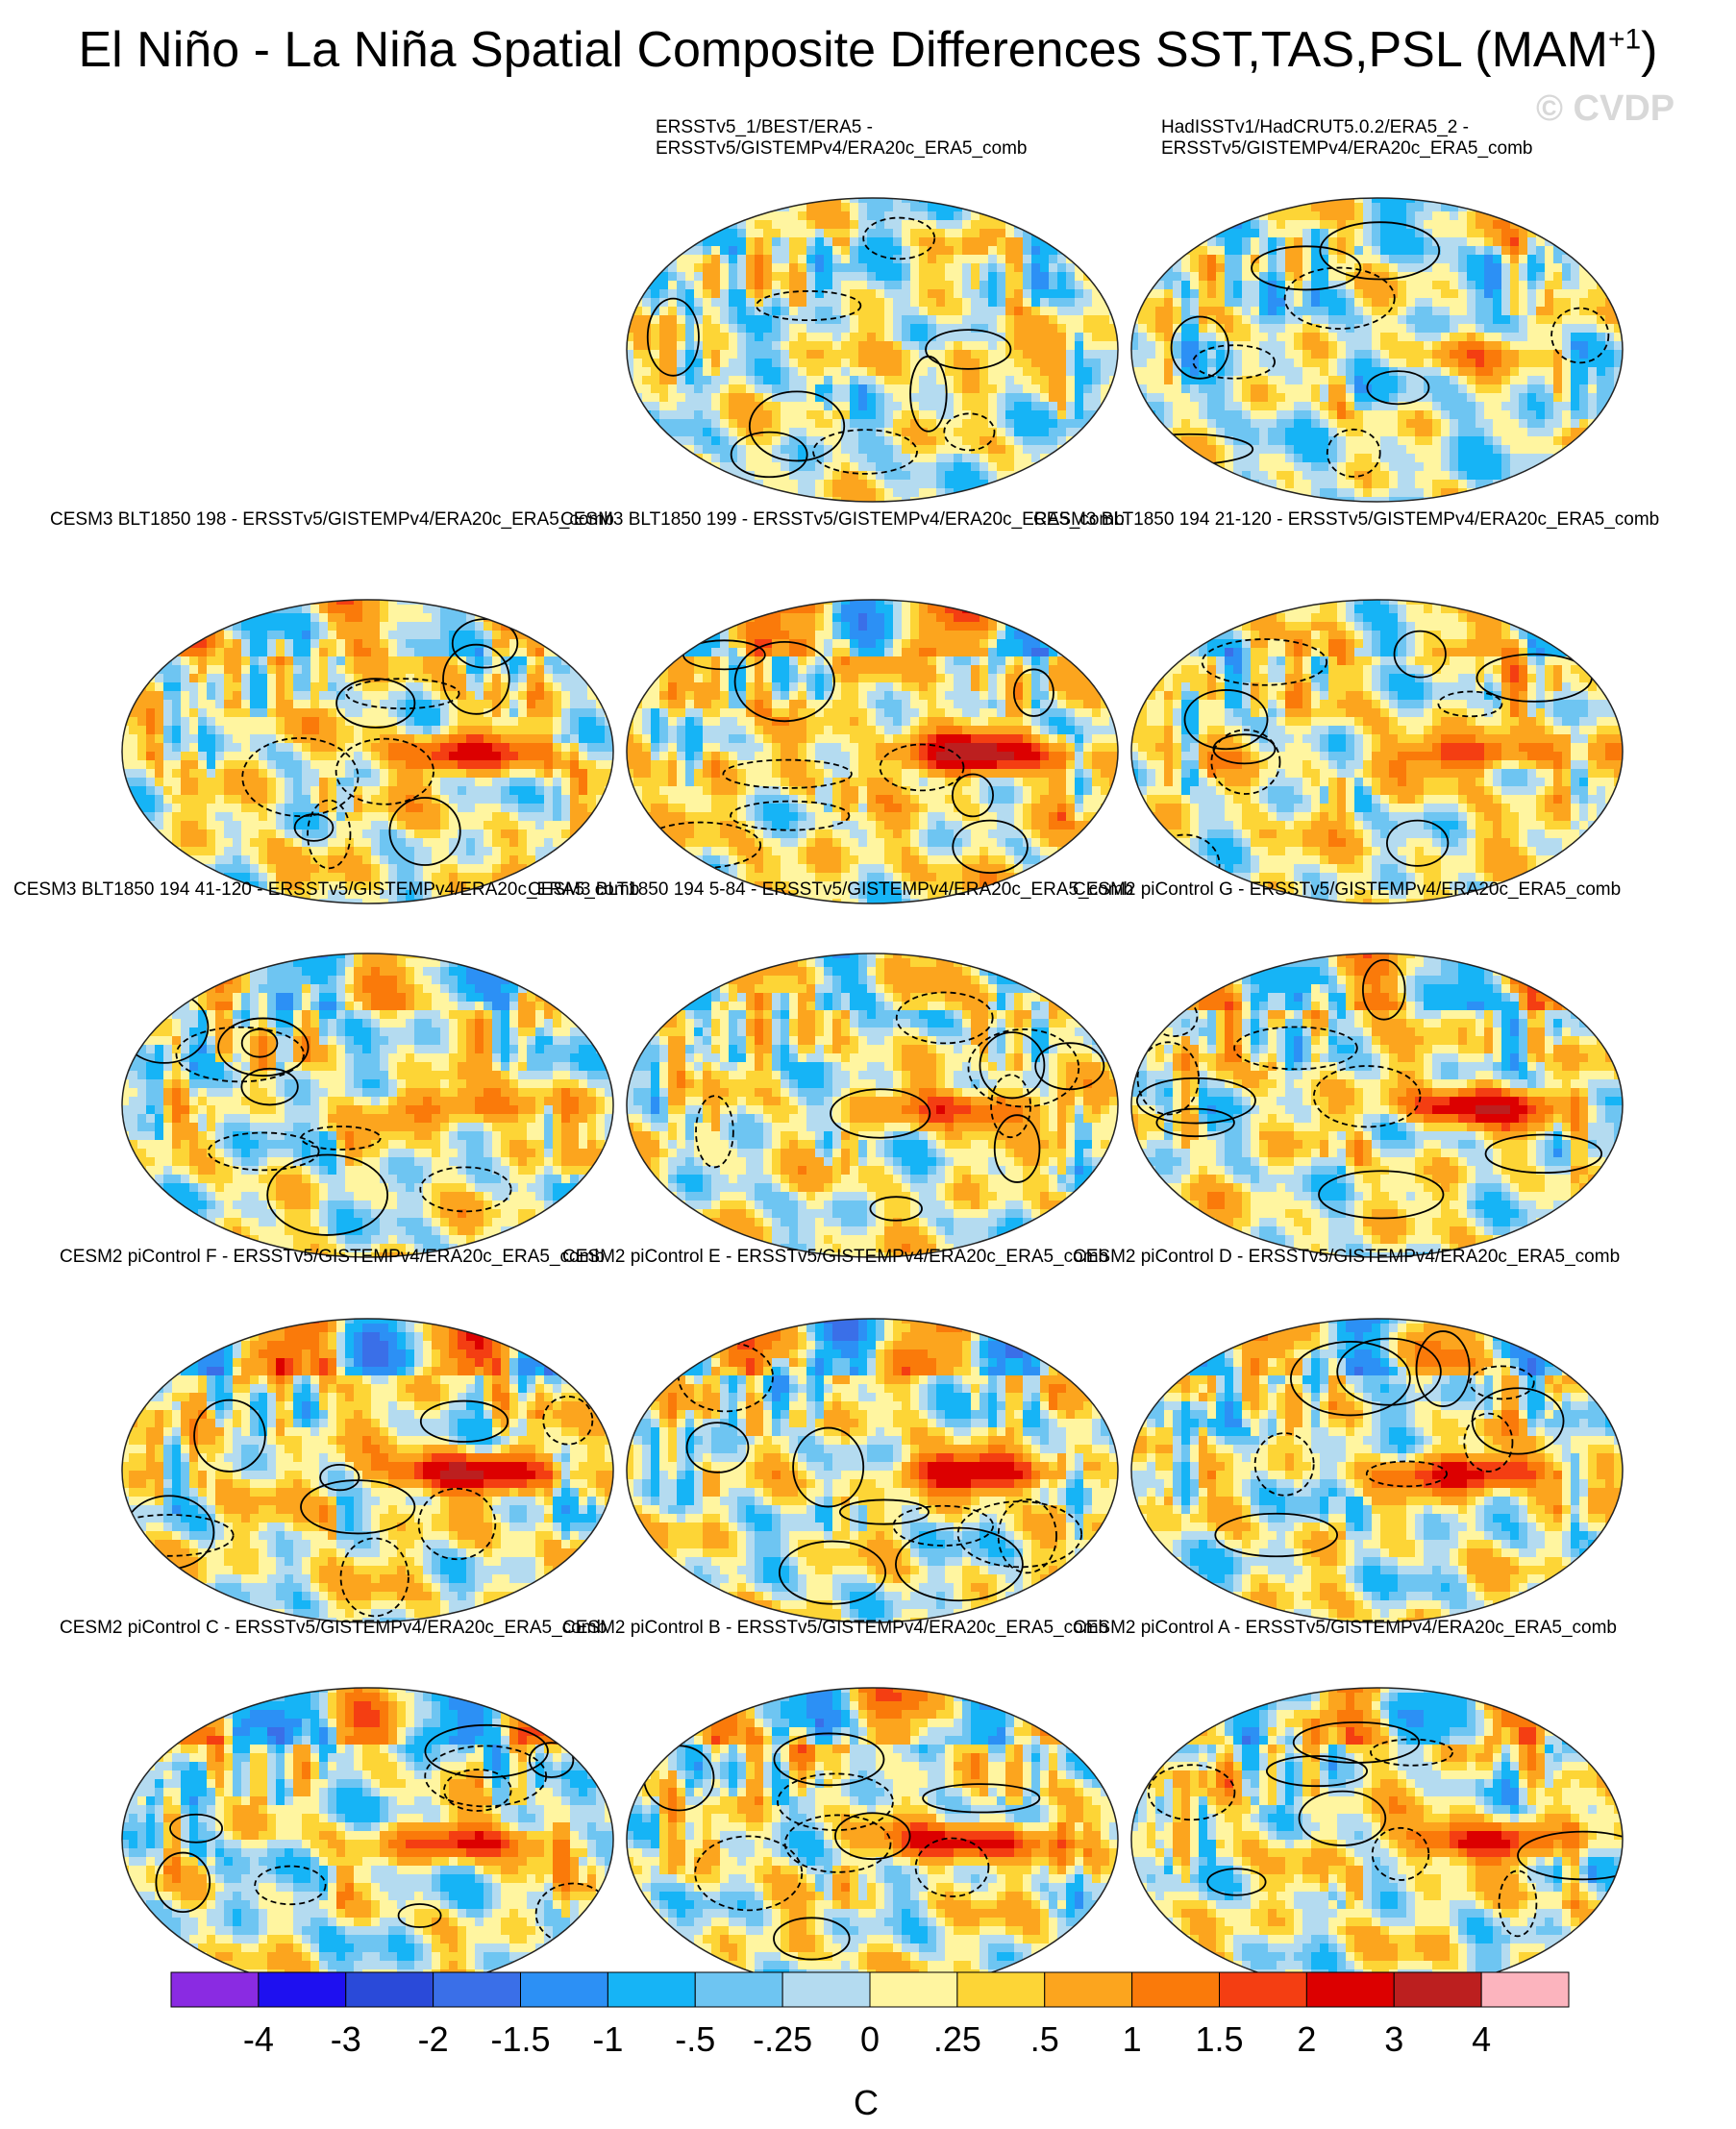 The height and width of the screenshot is (2129, 1736). What do you see at coordinates (866, 2103) in the screenshot?
I see `colorbar-unit-label: C` at bounding box center [866, 2103].